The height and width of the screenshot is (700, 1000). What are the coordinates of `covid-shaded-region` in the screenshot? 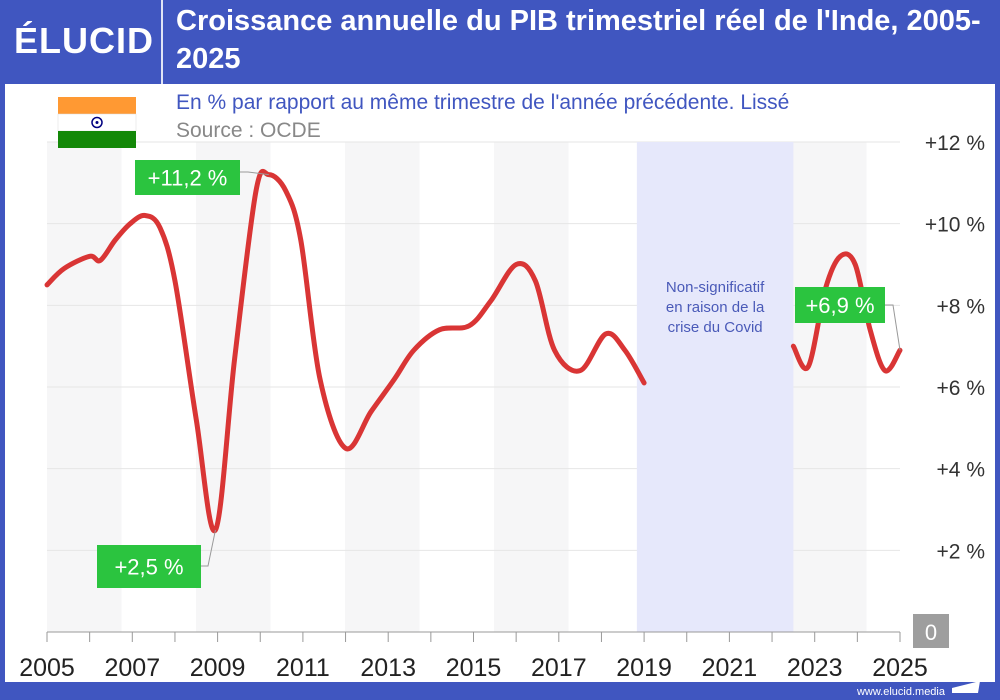 It's located at (715, 387).